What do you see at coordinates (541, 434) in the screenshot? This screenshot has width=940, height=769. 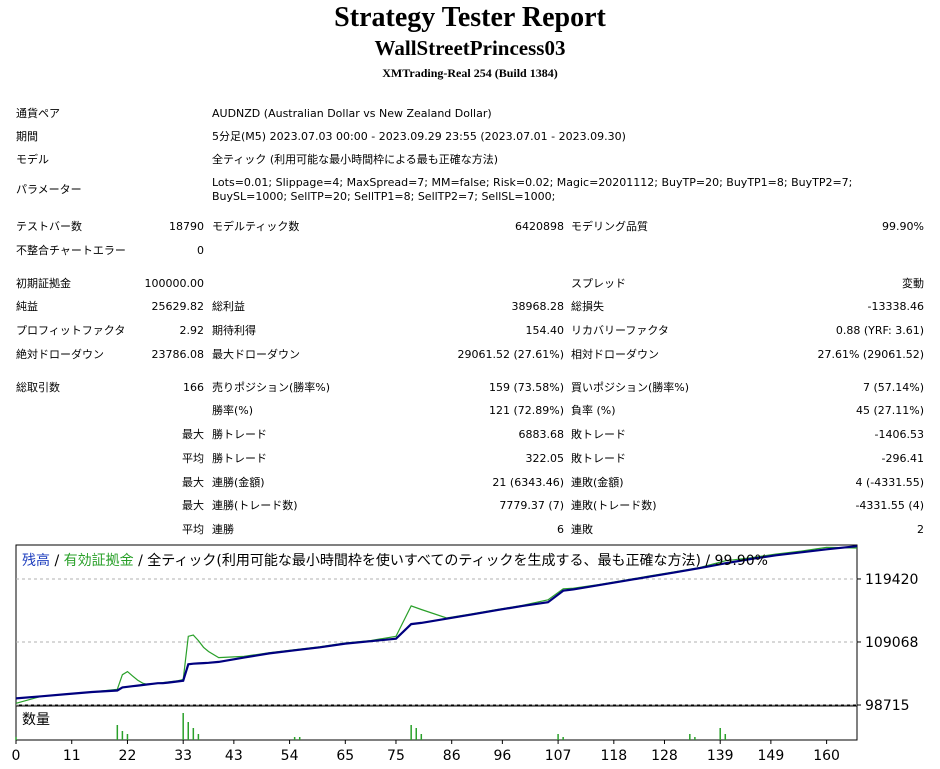 I see `largest-profit-value: 6883.68` at bounding box center [541, 434].